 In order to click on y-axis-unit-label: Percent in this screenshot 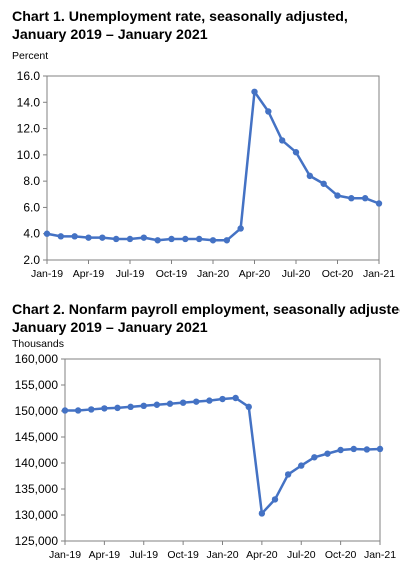, I will do `click(30, 56)`.